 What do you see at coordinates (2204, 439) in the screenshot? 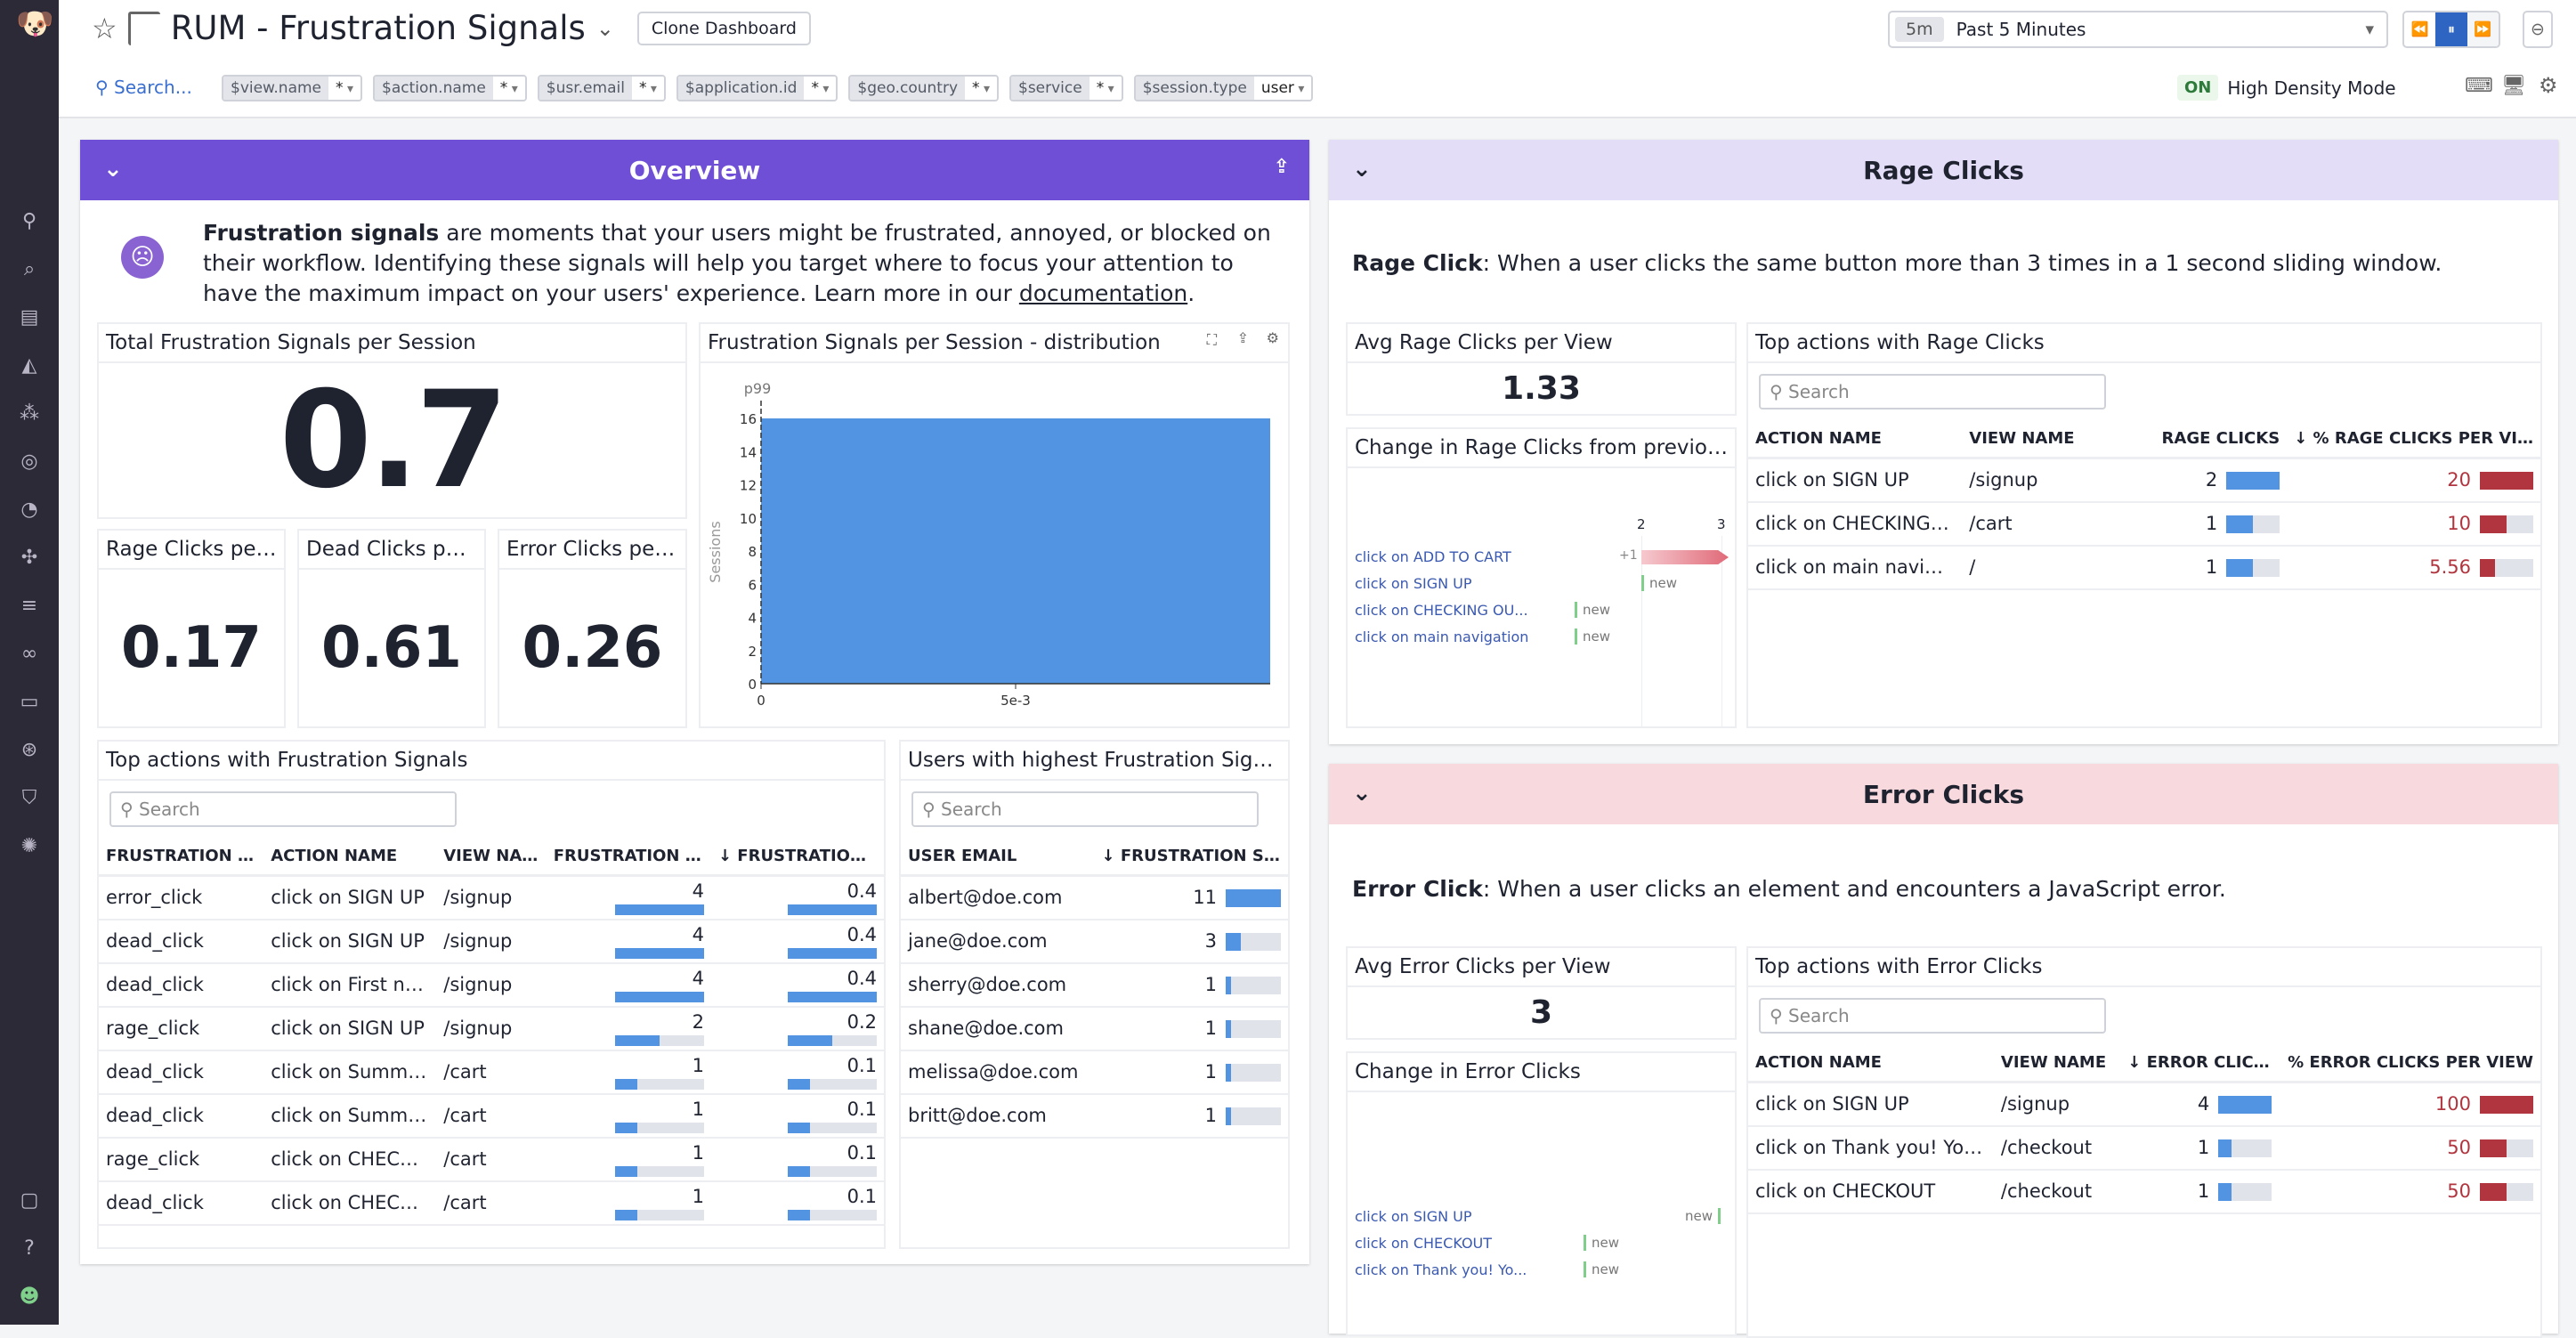
I see `column-header: RAGE CLICKS` at bounding box center [2204, 439].